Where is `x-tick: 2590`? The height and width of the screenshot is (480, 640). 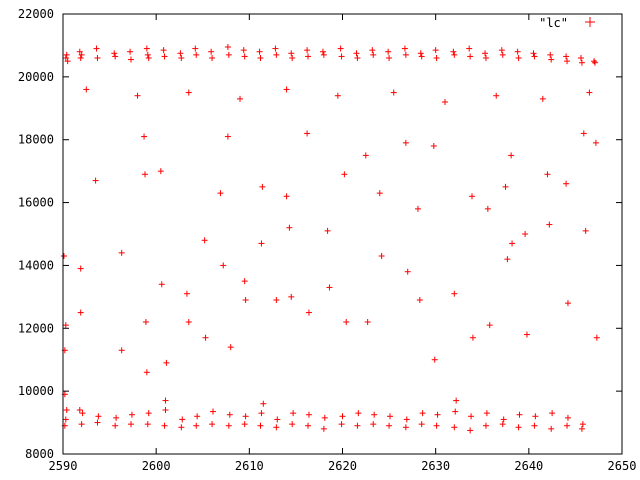
x-tick: 2590 is located at coordinates (63, 243).